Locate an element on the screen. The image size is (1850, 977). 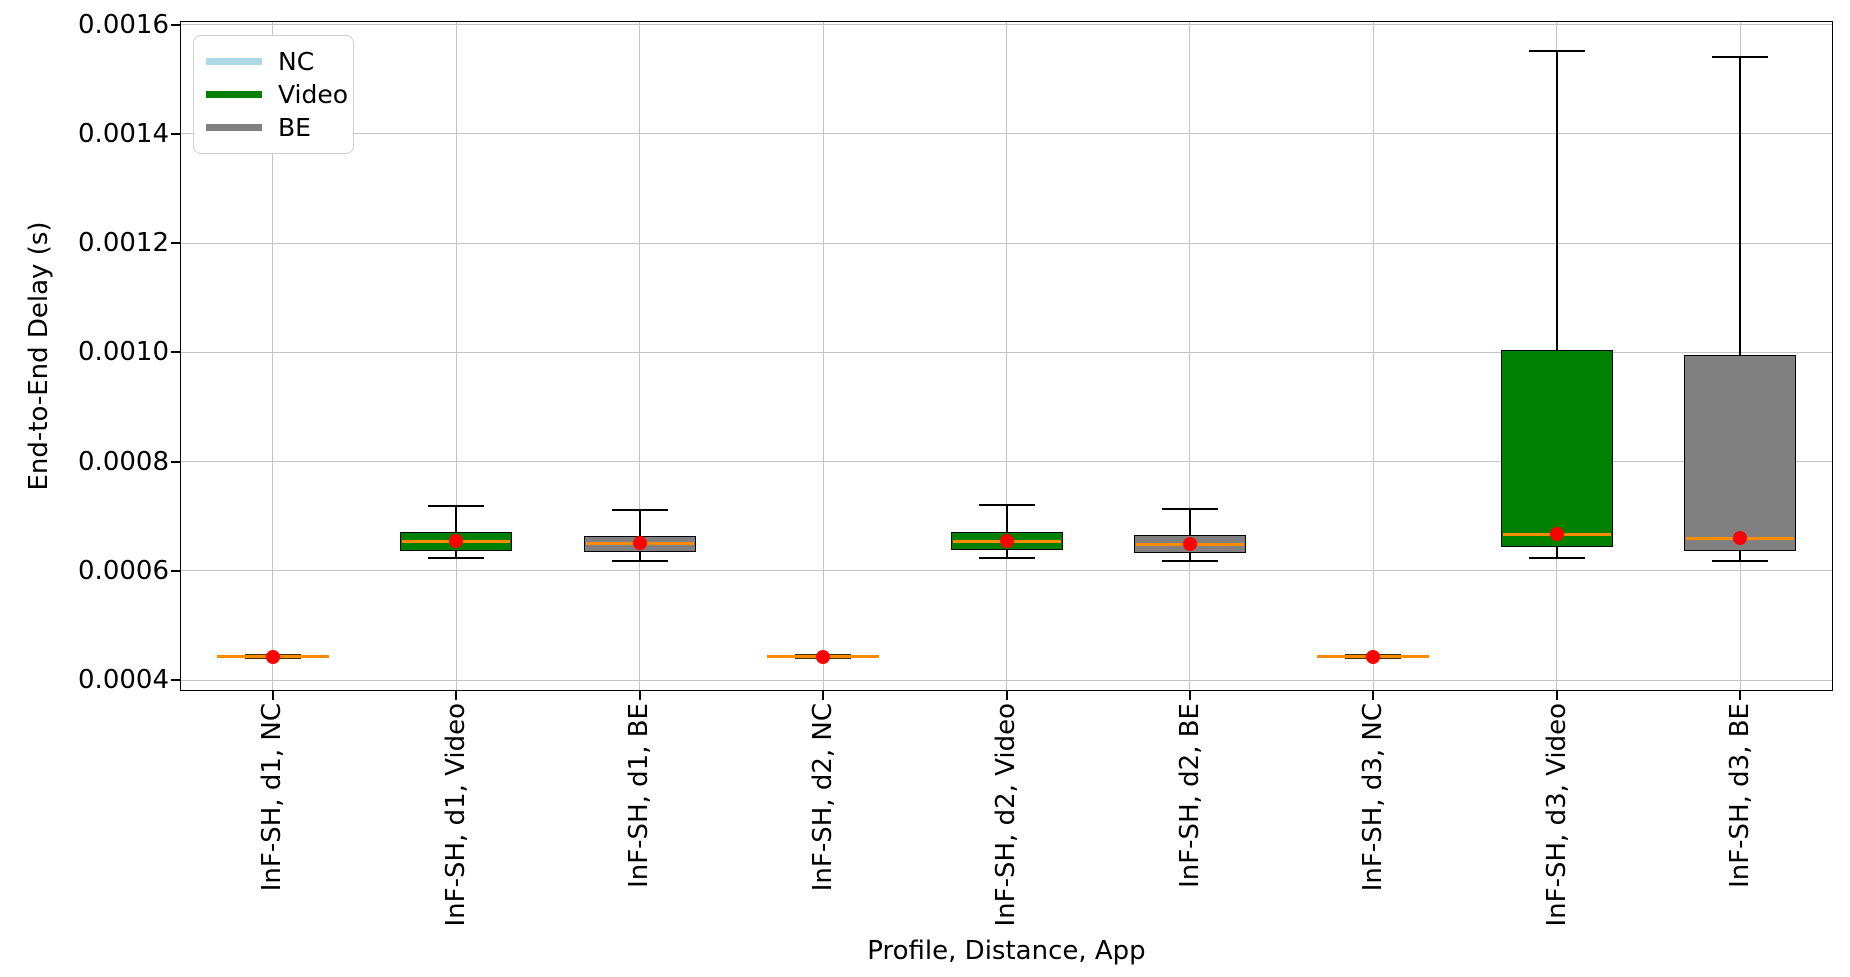
x-axis-label: Profile, Distance, App is located at coordinates (1006, 951).